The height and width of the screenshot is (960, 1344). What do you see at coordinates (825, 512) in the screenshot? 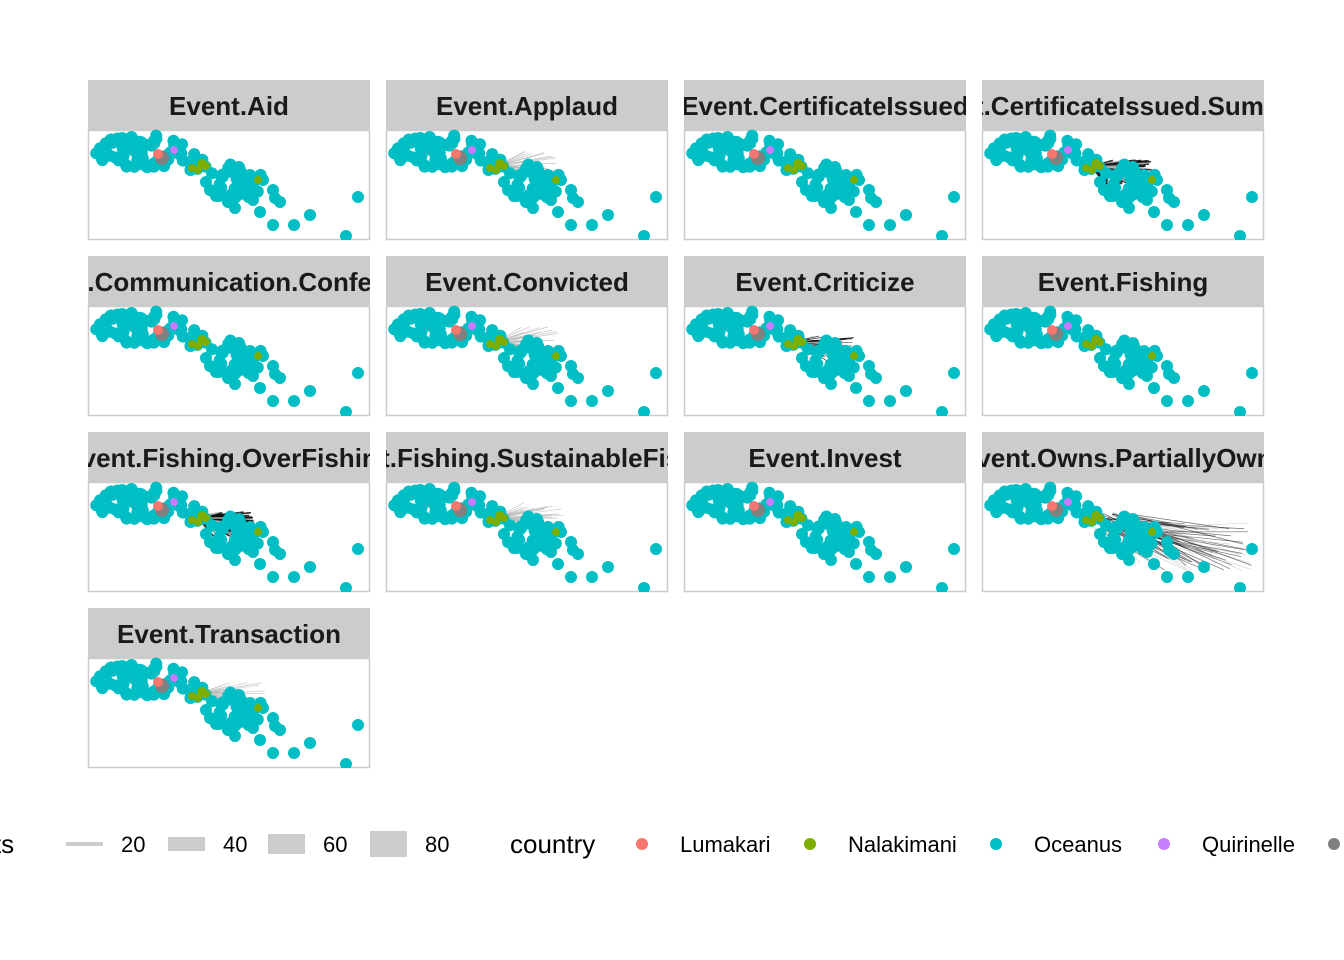
I see `facet-panel: Event.Invest` at bounding box center [825, 512].